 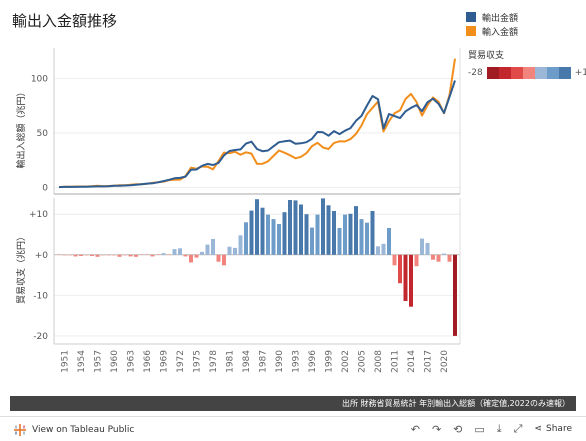 I want to click on bottom-y-tick-label: +10, so click(x=38, y=215).